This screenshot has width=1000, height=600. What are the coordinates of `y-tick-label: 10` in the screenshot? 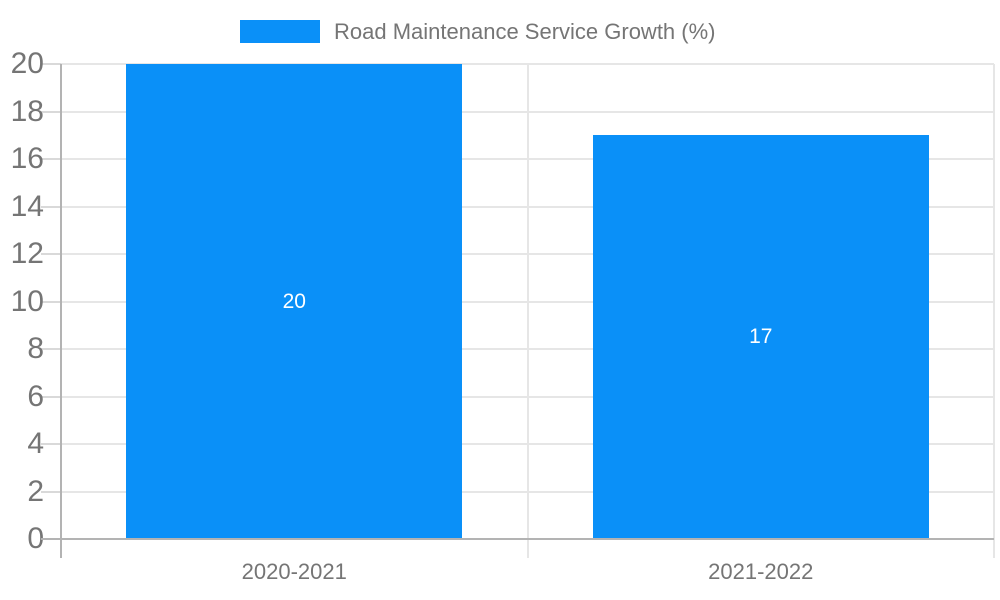 It's located at (27, 301).